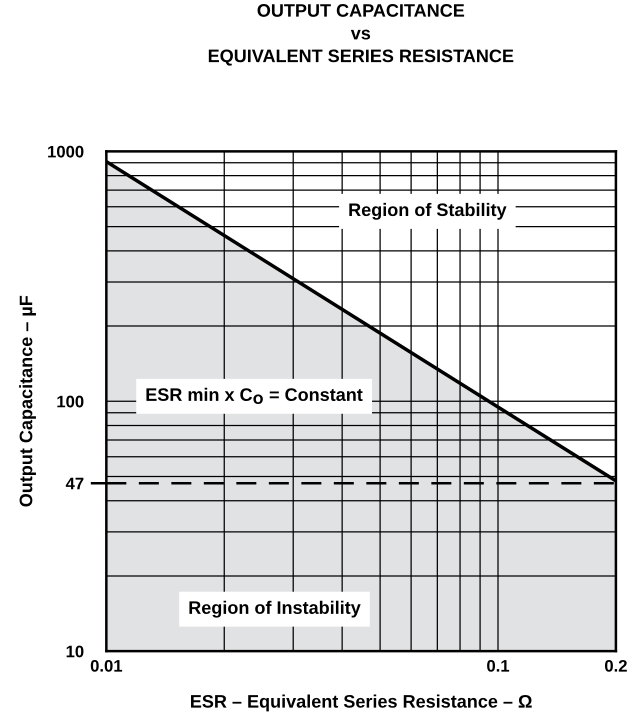 This screenshot has height=714, width=633. I want to click on annotation: Region of Instability, so click(275, 609).